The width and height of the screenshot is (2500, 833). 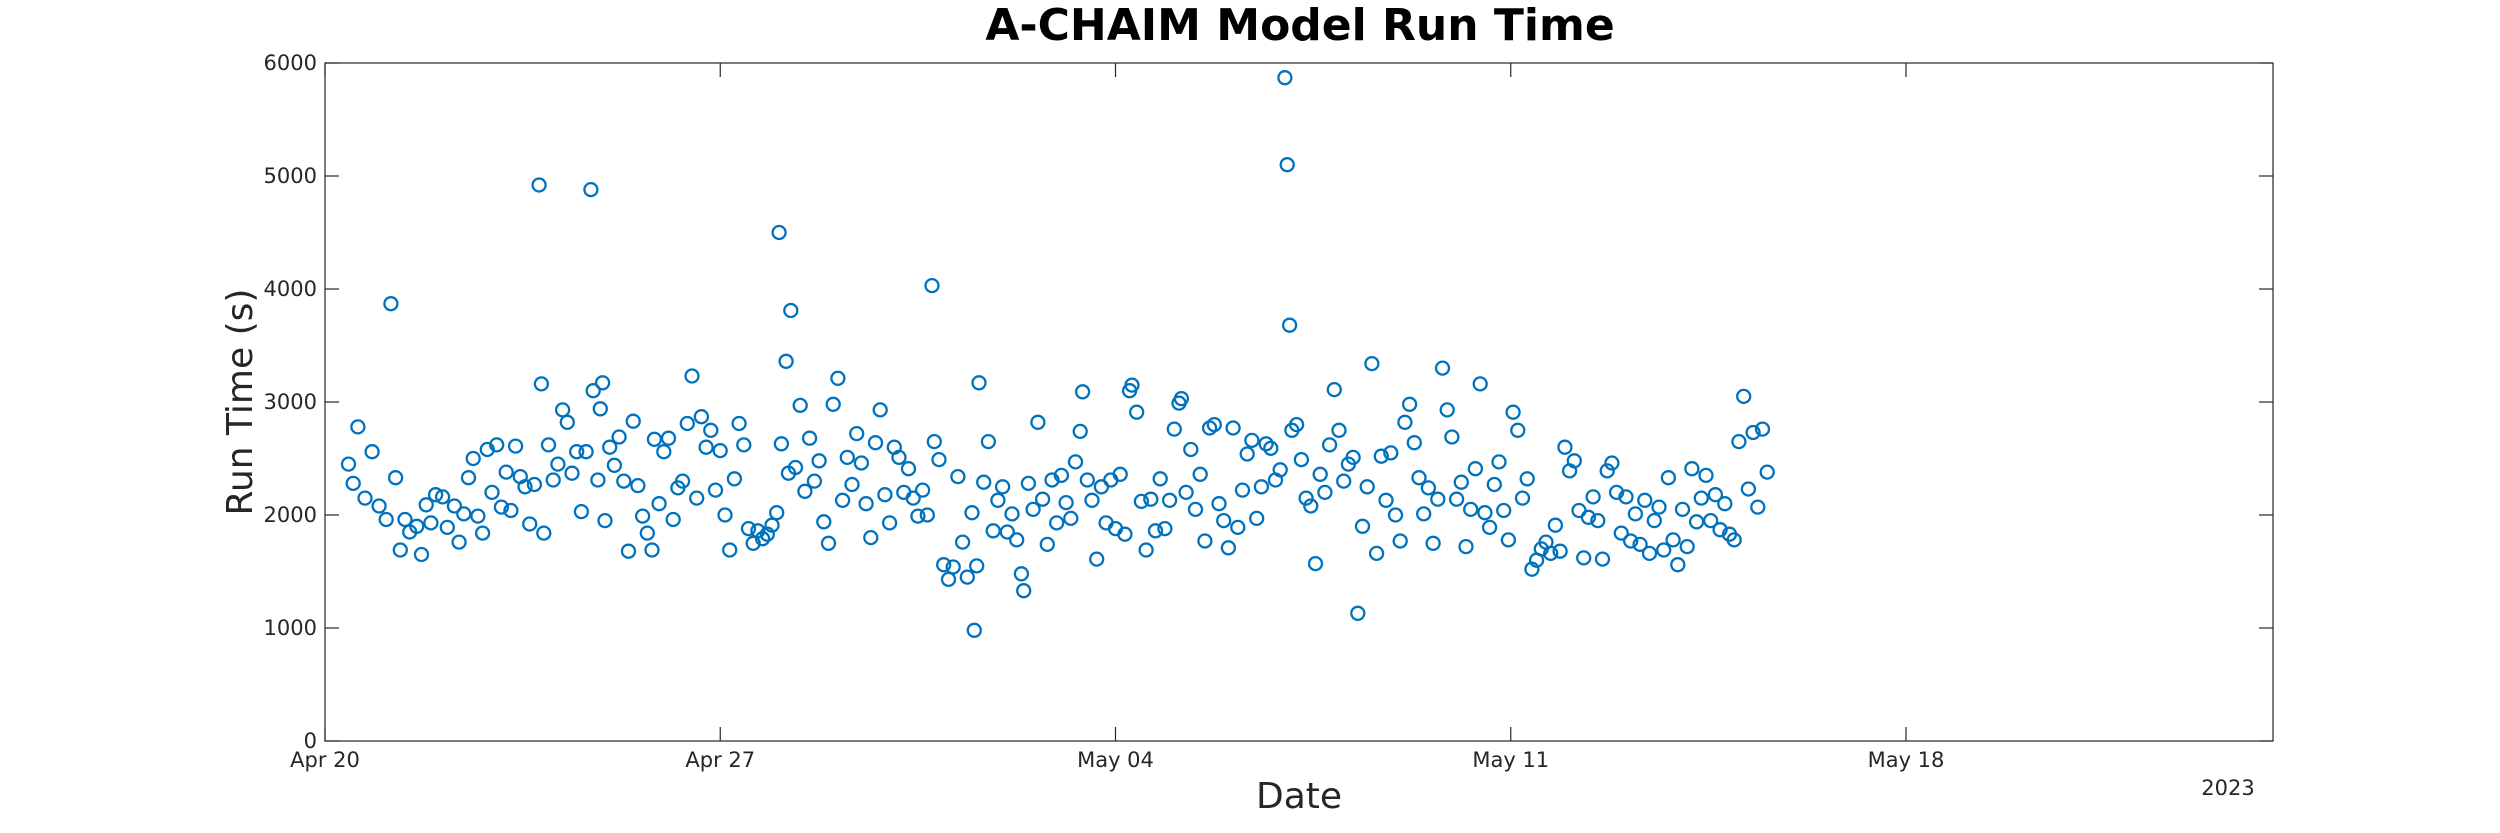 I want to click on y-tick-label: 3000, so click(x=290, y=402).